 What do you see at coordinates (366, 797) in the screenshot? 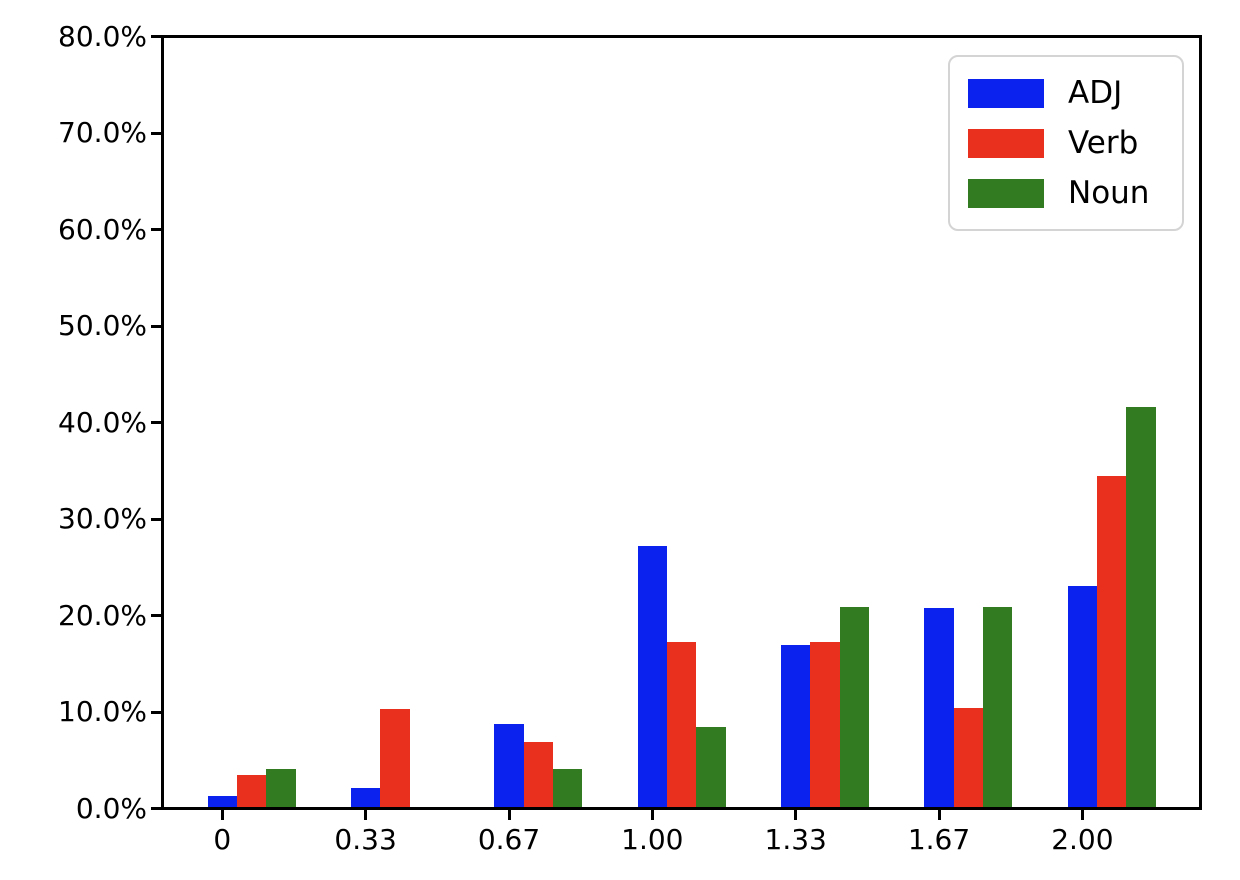
I see `bar-adj-x0.33` at bounding box center [366, 797].